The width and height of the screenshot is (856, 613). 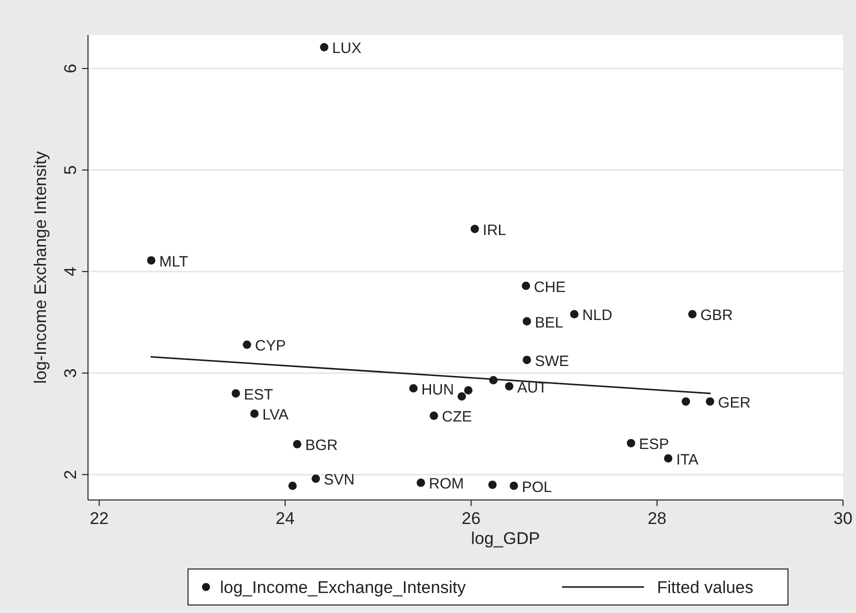 What do you see at coordinates (70, 373) in the screenshot?
I see `y-tick-label: 3` at bounding box center [70, 373].